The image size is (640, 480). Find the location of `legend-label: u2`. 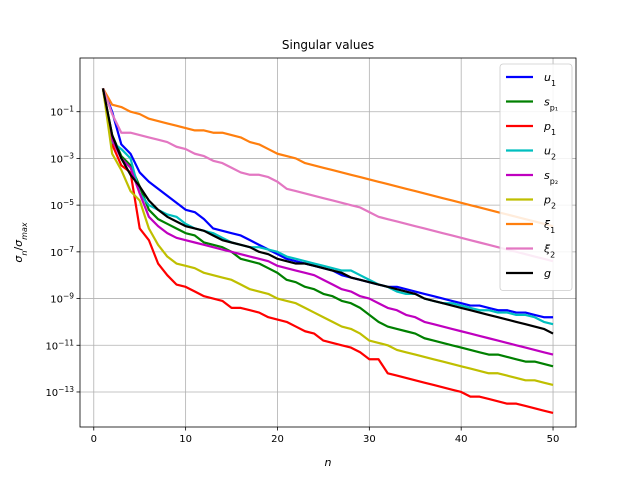

legend-label: u2 is located at coordinates (550, 153).